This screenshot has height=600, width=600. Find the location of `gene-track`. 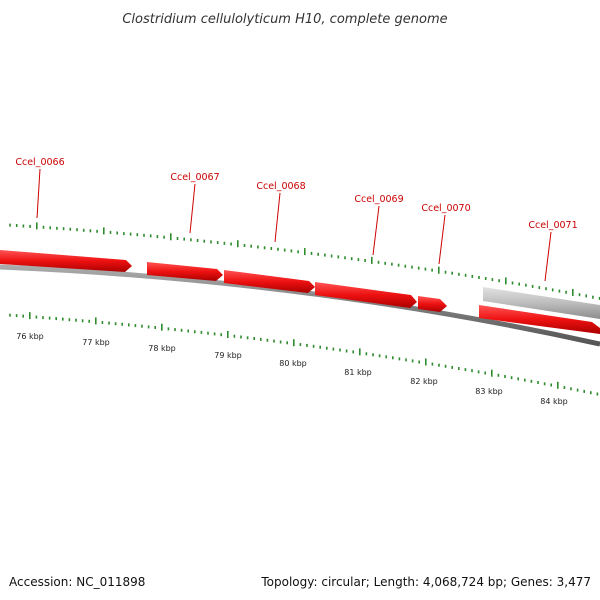

gene-track is located at coordinates (300, 292).